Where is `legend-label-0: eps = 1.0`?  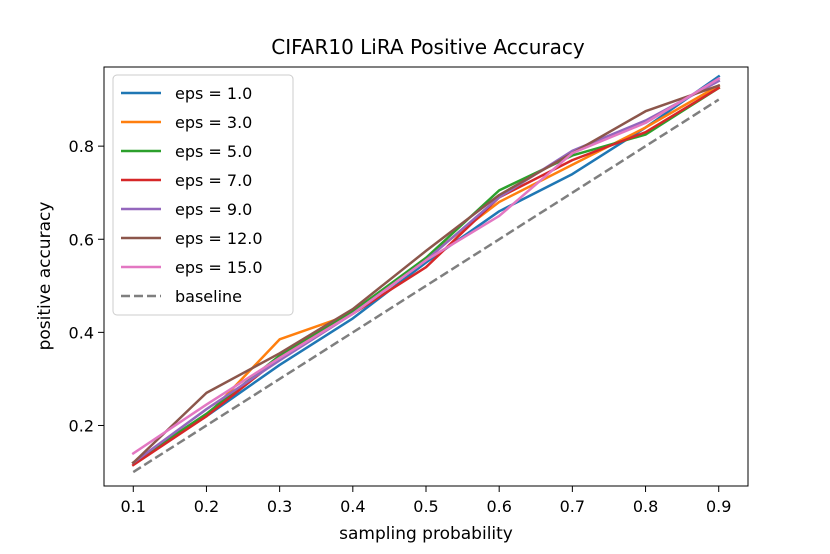 legend-label-0: eps = 1.0 is located at coordinates (213, 93).